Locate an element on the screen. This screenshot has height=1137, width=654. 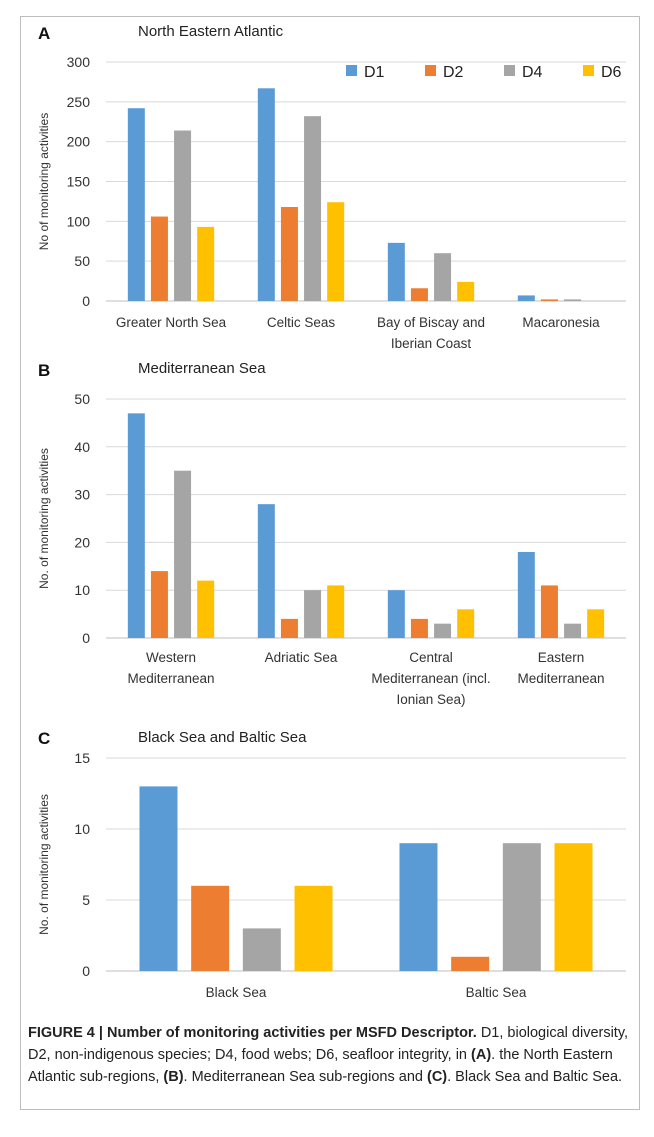
panel-a-xtick-label: Greater North Sea is located at coordinates (171, 322).